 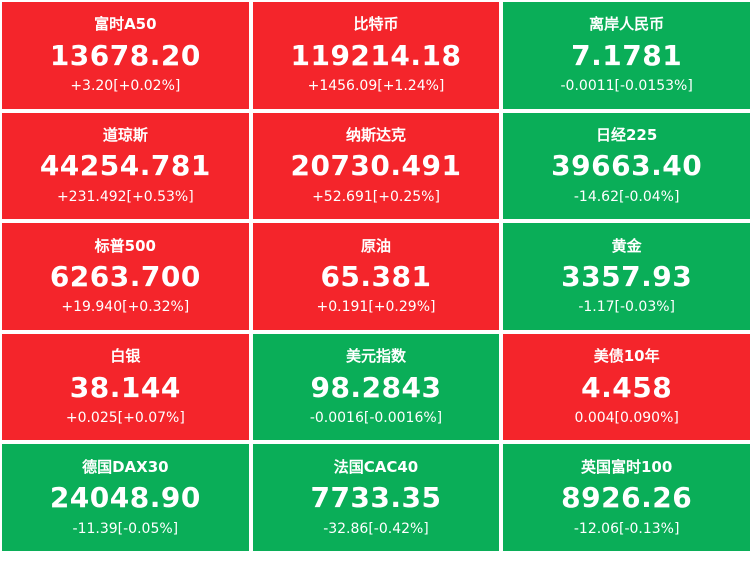 I want to click on market-name: 纳斯达克, so click(x=375, y=134).